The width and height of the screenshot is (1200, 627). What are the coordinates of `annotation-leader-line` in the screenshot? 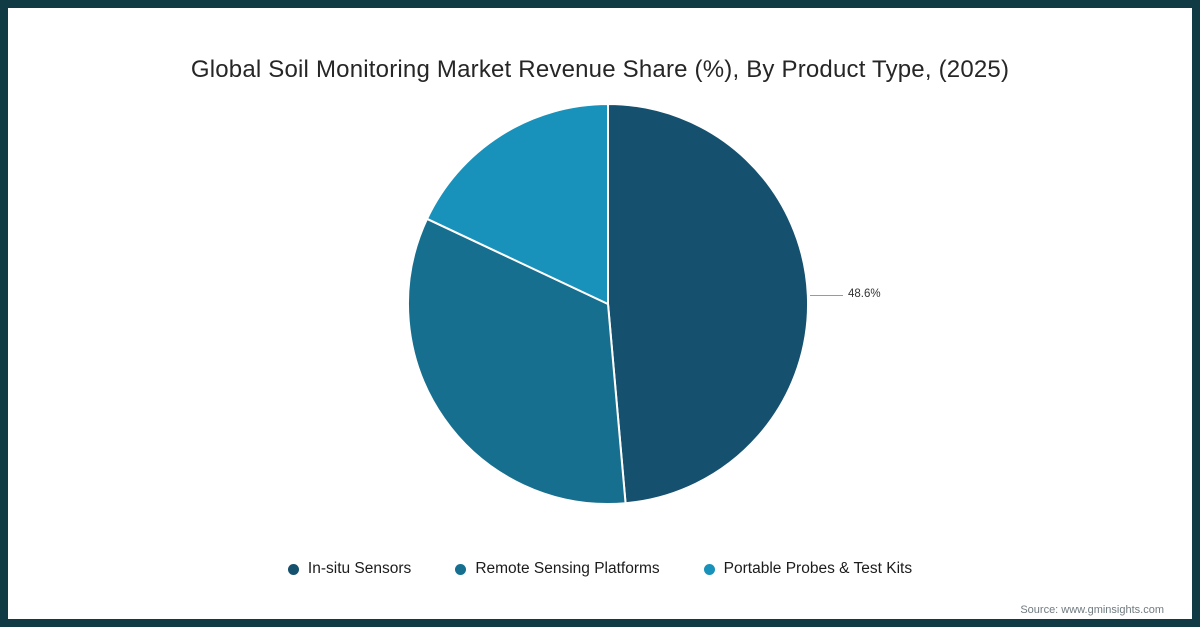 It's located at (826, 295).